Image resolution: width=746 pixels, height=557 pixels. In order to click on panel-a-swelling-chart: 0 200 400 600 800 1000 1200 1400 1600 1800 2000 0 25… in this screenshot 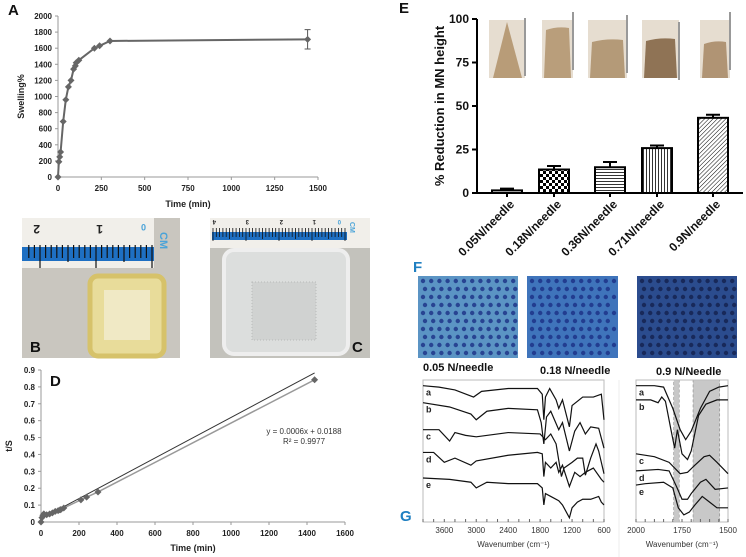, I will do `click(171, 110)`.